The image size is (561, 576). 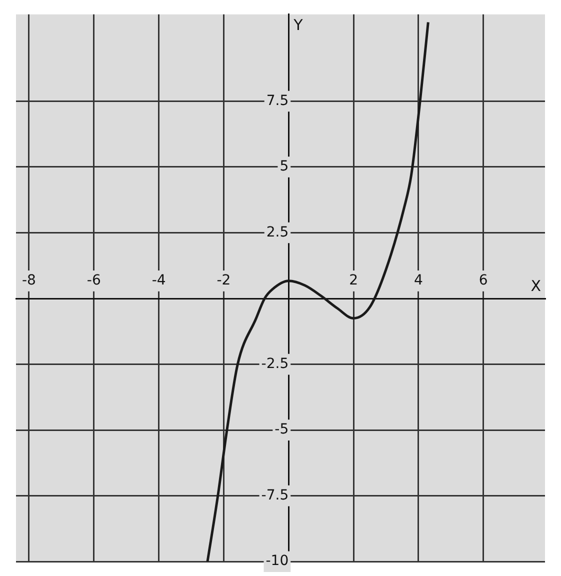 What do you see at coordinates (93, 280) in the screenshot?
I see `x-tick-label: -6` at bounding box center [93, 280].